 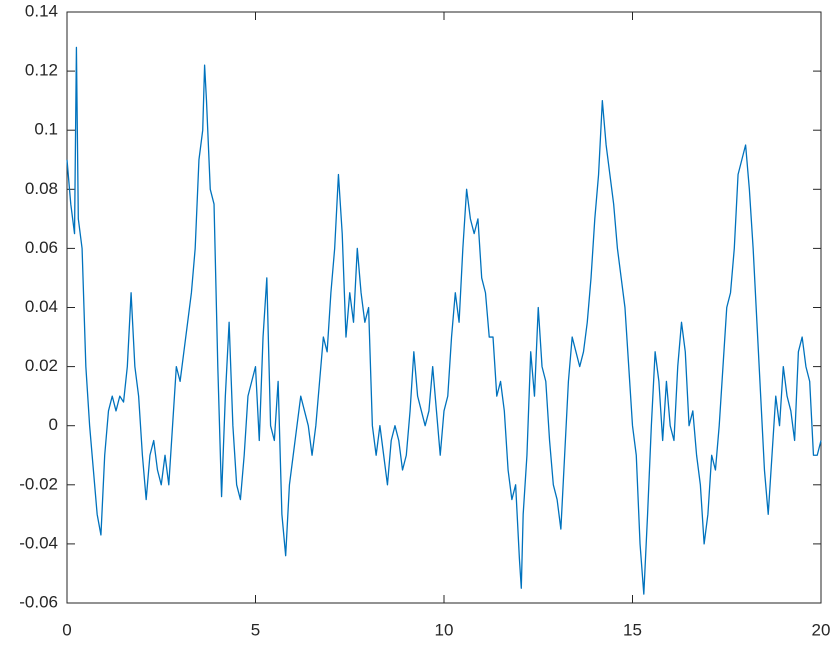 I want to click on x-tick-label: 15, so click(x=632, y=629).